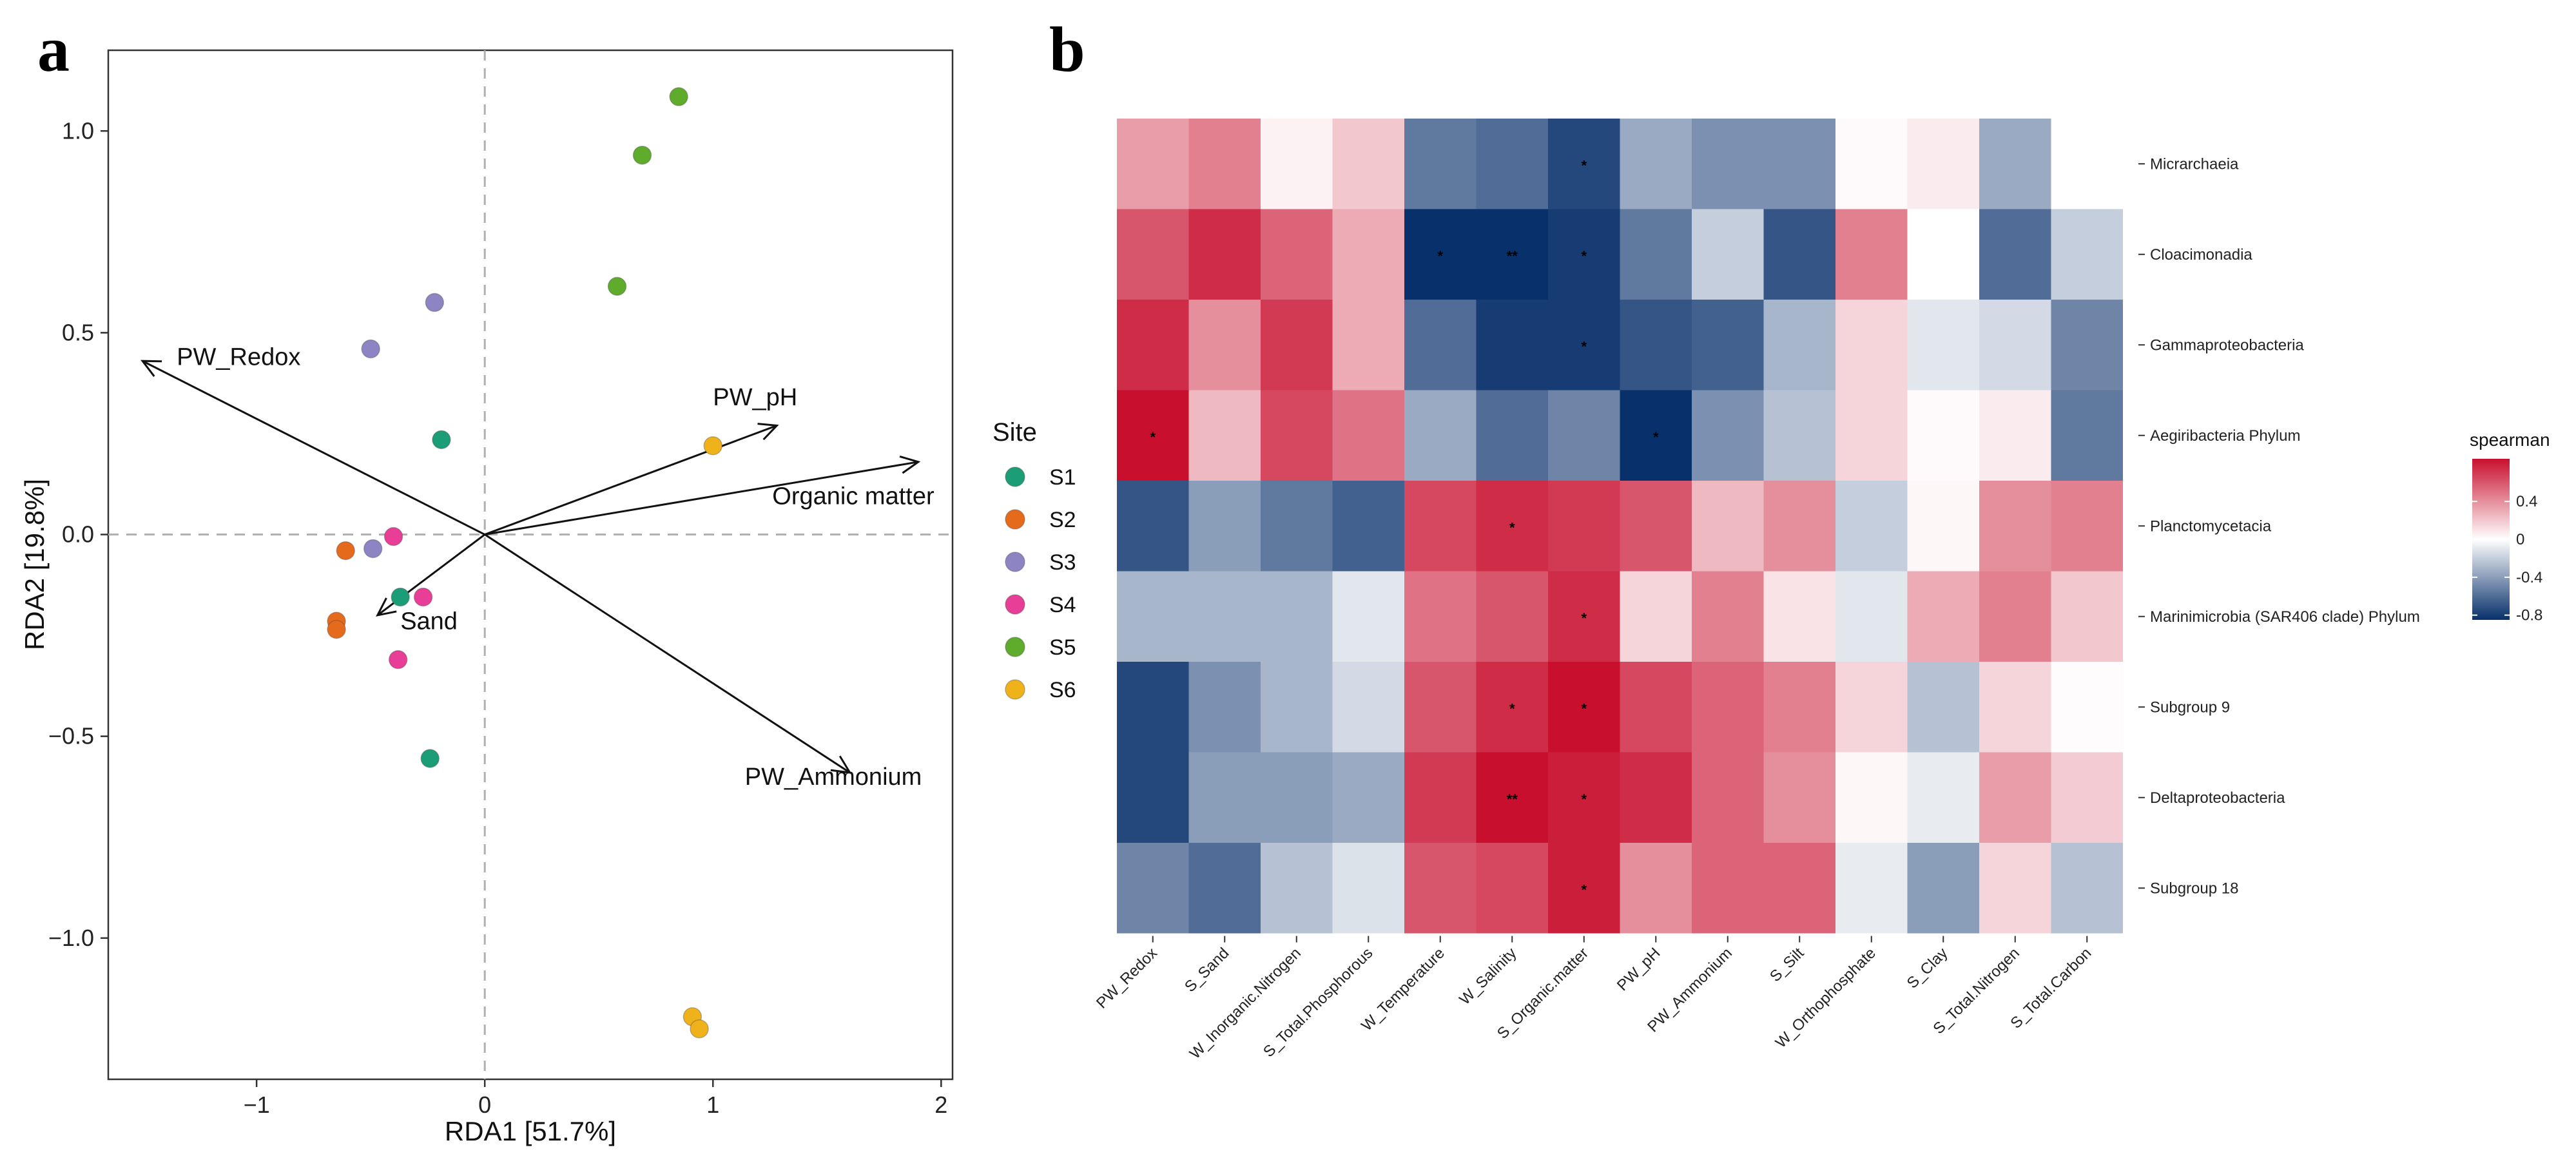 Image resolution: width=2576 pixels, height=1165 pixels. I want to click on column-label: S_Silt, so click(1787, 964).